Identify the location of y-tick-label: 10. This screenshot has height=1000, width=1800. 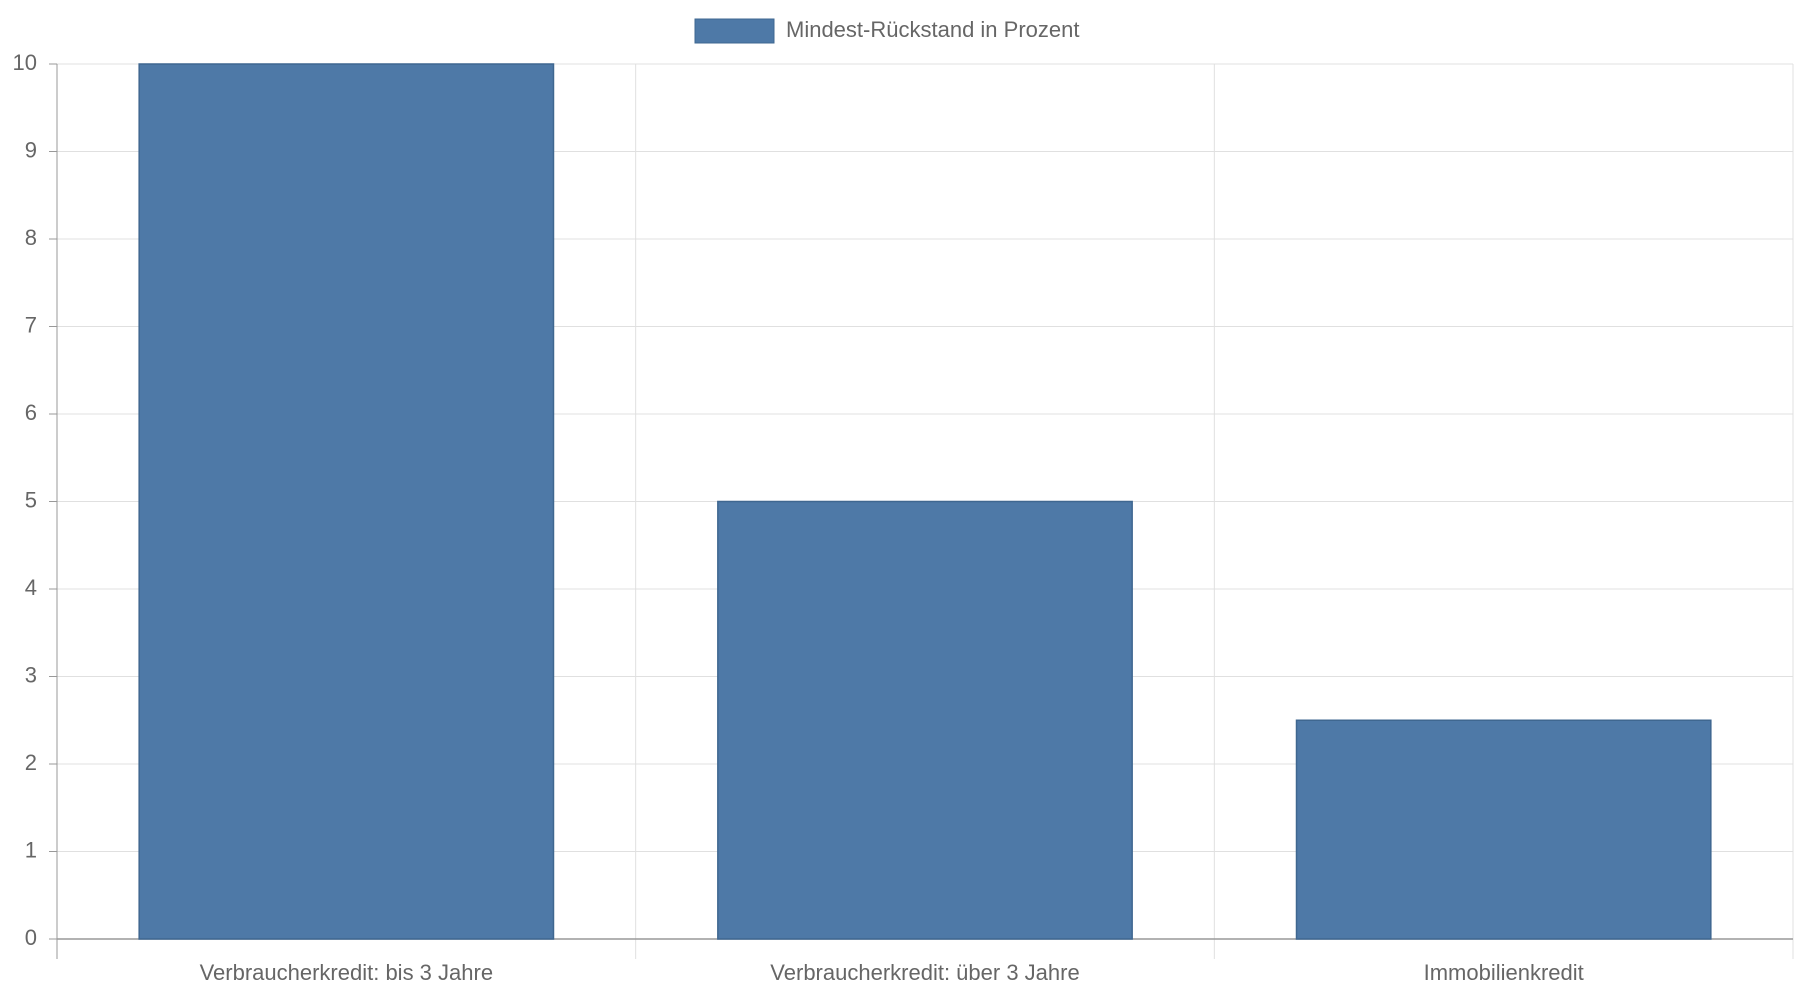
(25, 62).